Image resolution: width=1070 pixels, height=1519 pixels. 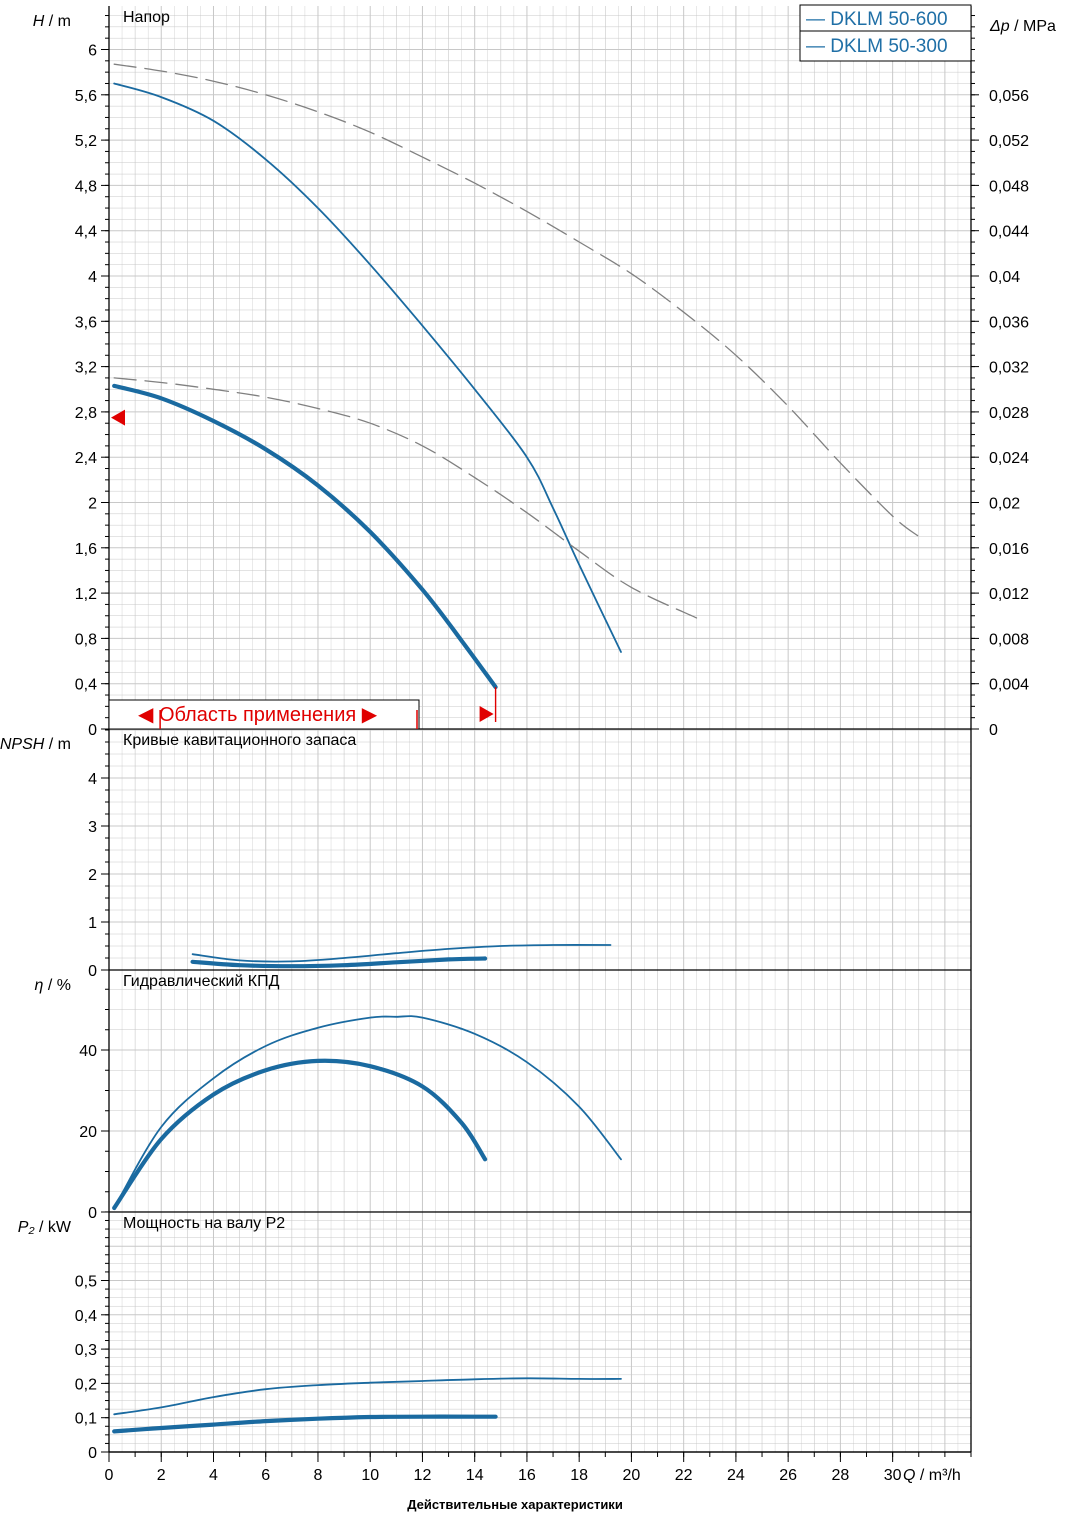 I want to click on y-axis-label: H / m, so click(x=52, y=21).